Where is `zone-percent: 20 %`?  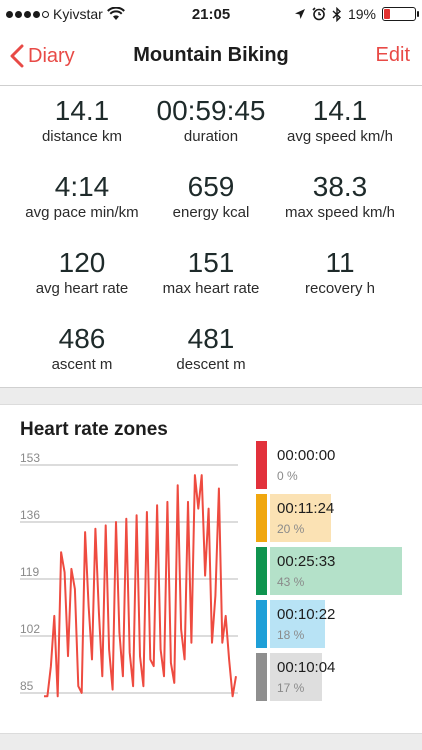 zone-percent: 20 % is located at coordinates (291, 529).